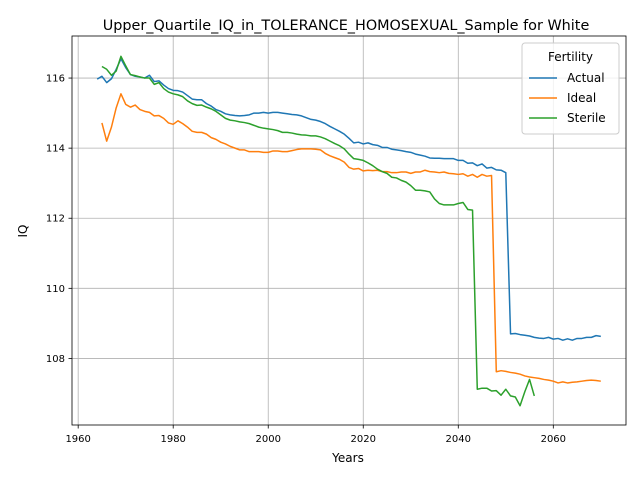 The height and width of the screenshot is (480, 640). Describe the element at coordinates (581, 98) in the screenshot. I see `legend-label-ideal: Ideal` at that location.